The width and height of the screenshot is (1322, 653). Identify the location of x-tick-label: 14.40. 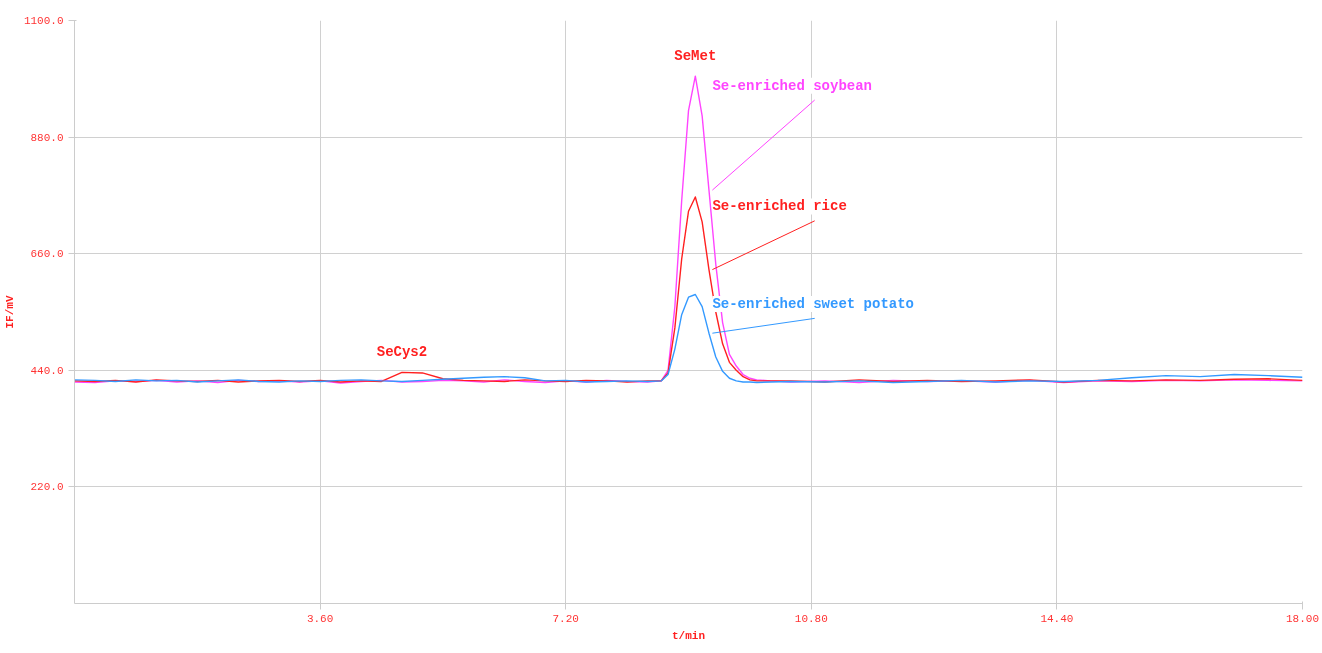
(1057, 618).